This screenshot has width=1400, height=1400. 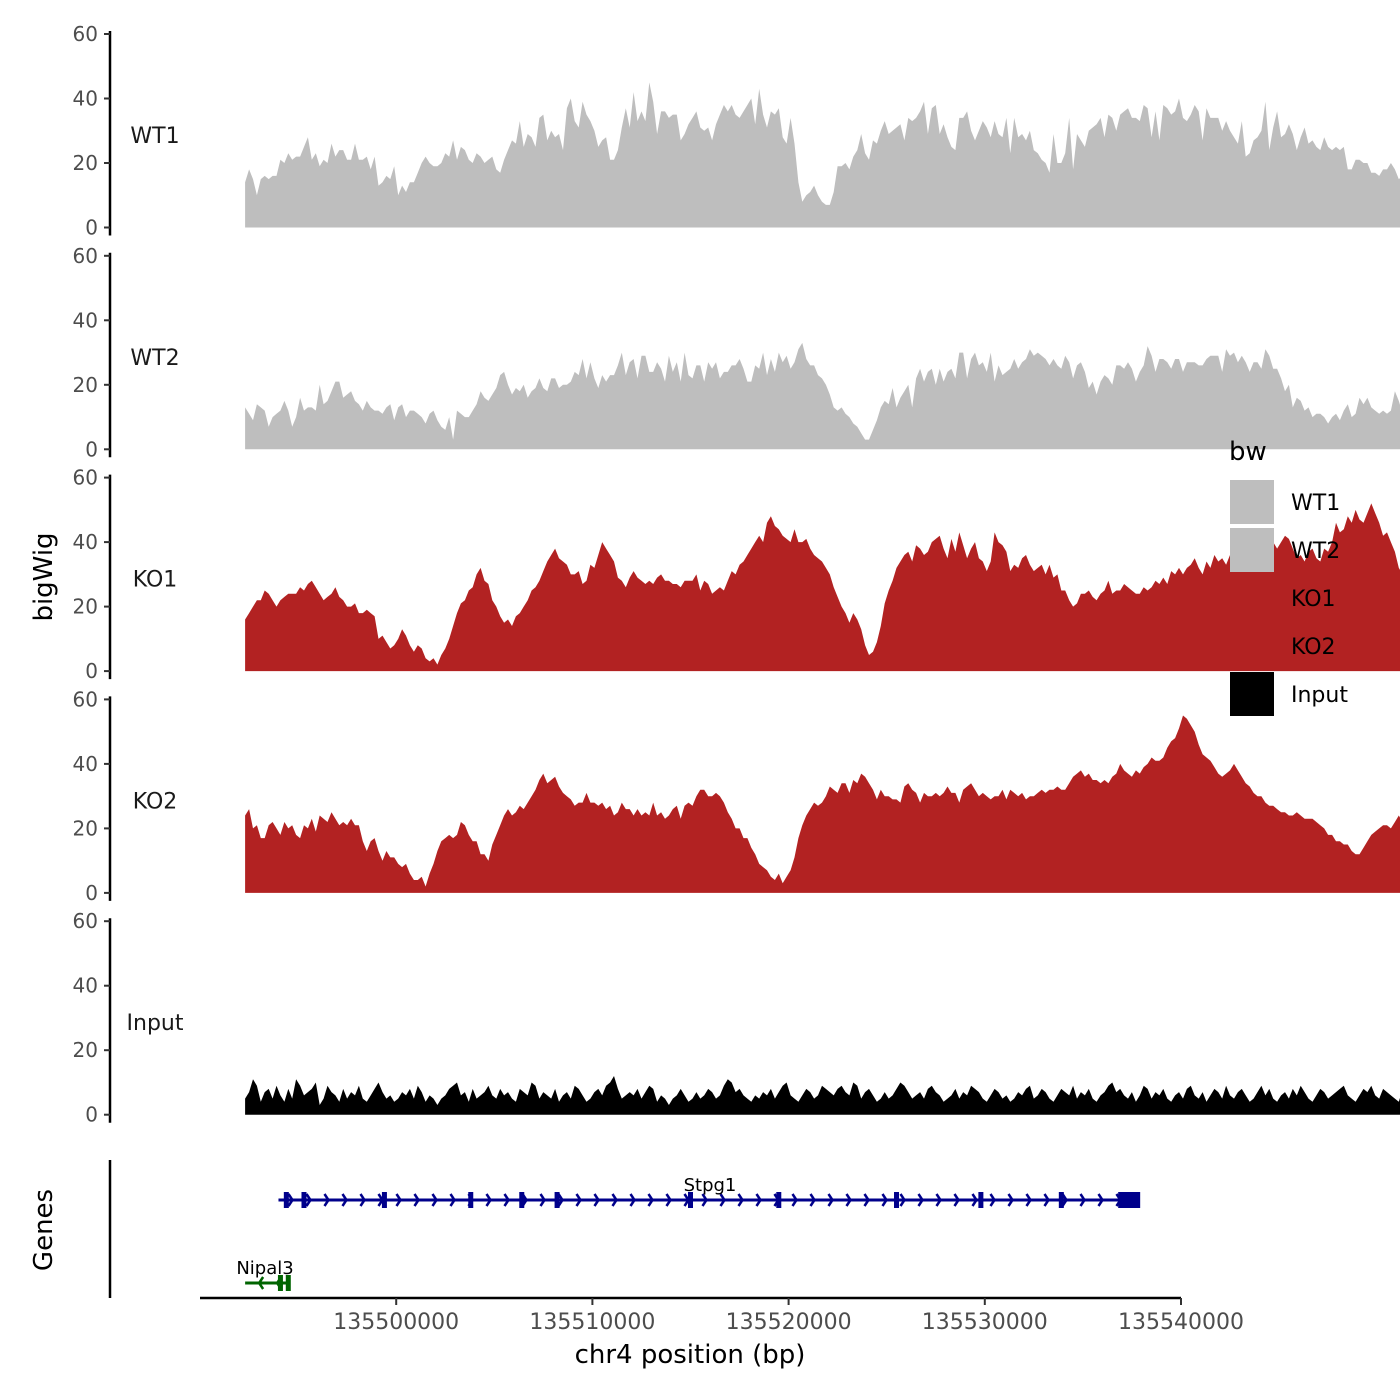 What do you see at coordinates (822, 1095) in the screenshot?
I see `coverage-area-input` at bounding box center [822, 1095].